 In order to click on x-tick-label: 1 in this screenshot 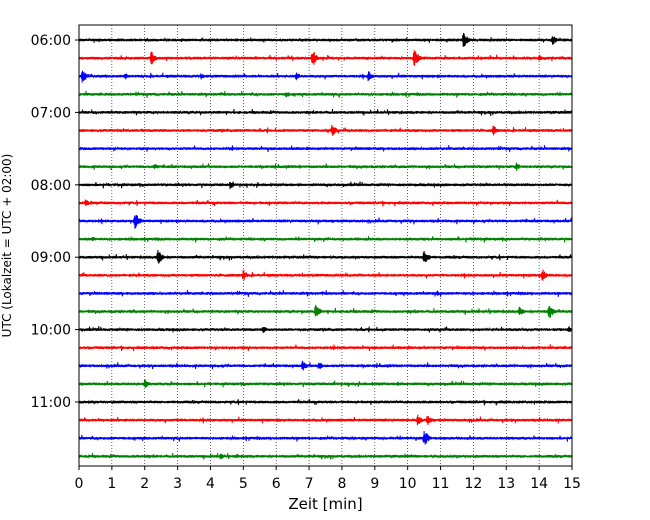, I will do `click(111, 484)`.